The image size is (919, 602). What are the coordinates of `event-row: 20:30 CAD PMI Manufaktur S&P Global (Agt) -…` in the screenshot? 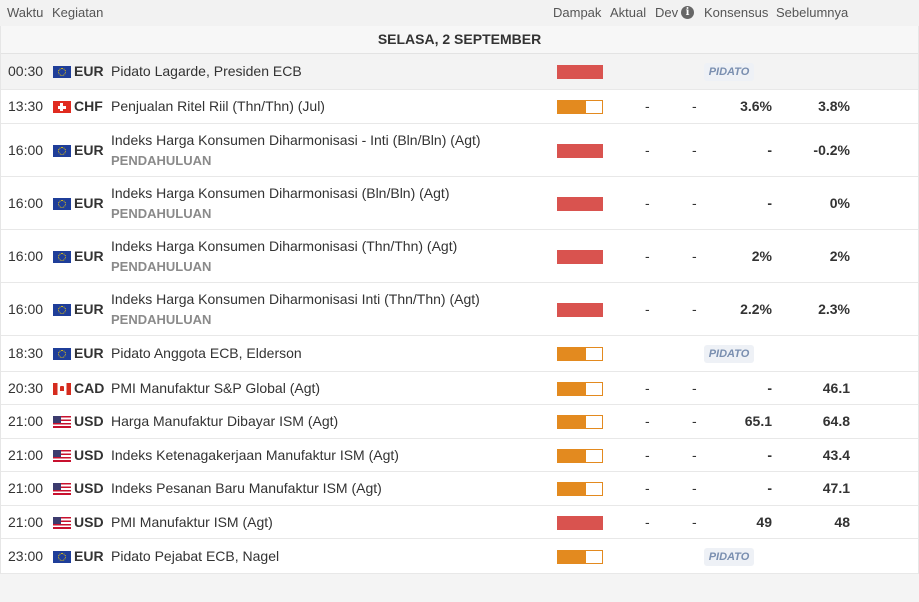 It's located at (459, 388).